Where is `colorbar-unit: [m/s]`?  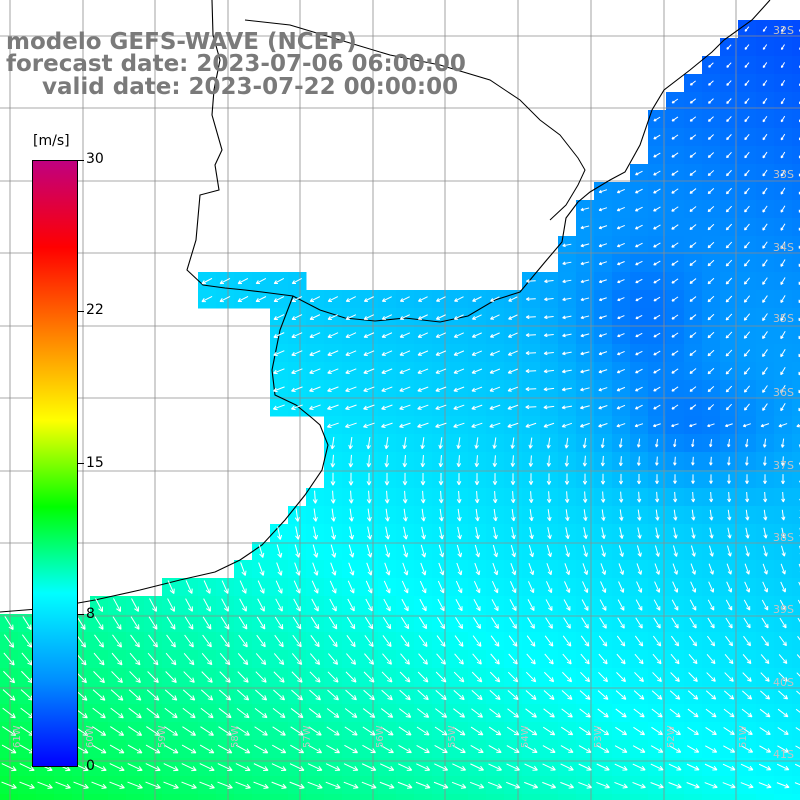 colorbar-unit: [m/s] is located at coordinates (51, 141).